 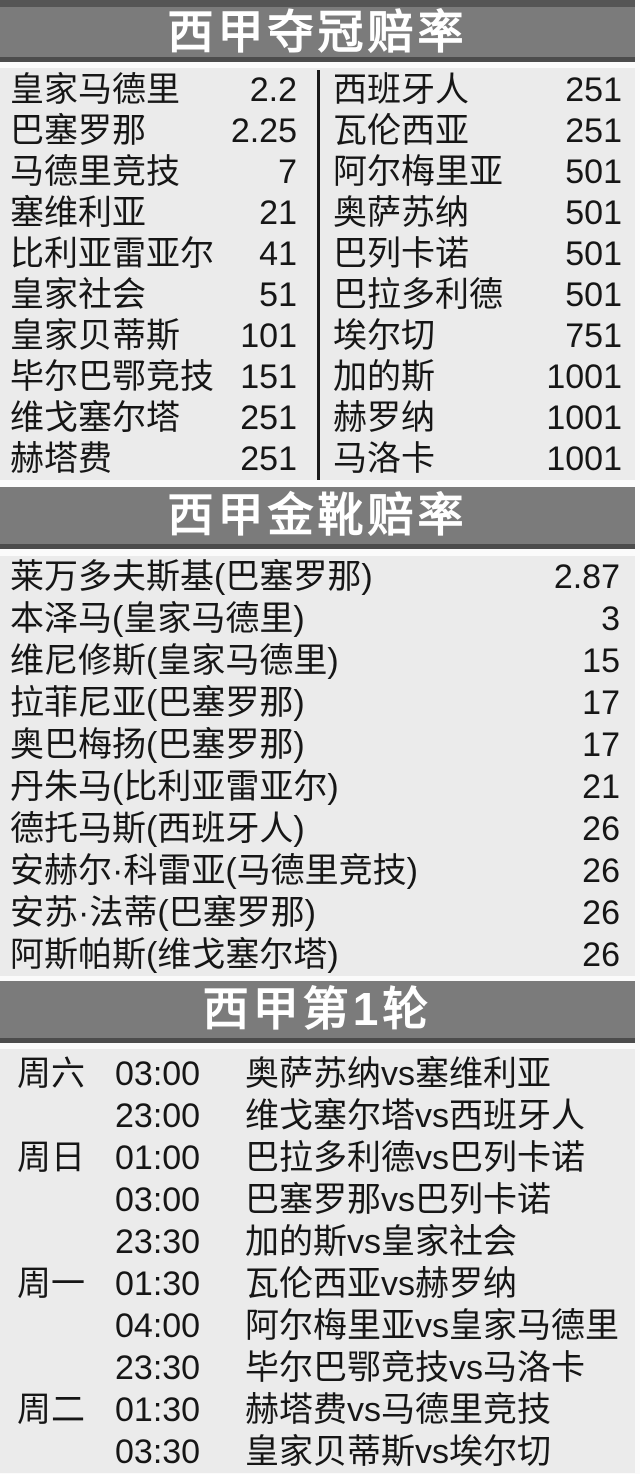 I want to click on team-odds-row: 比利亚雷亚尔 41, so click(x=158, y=254).